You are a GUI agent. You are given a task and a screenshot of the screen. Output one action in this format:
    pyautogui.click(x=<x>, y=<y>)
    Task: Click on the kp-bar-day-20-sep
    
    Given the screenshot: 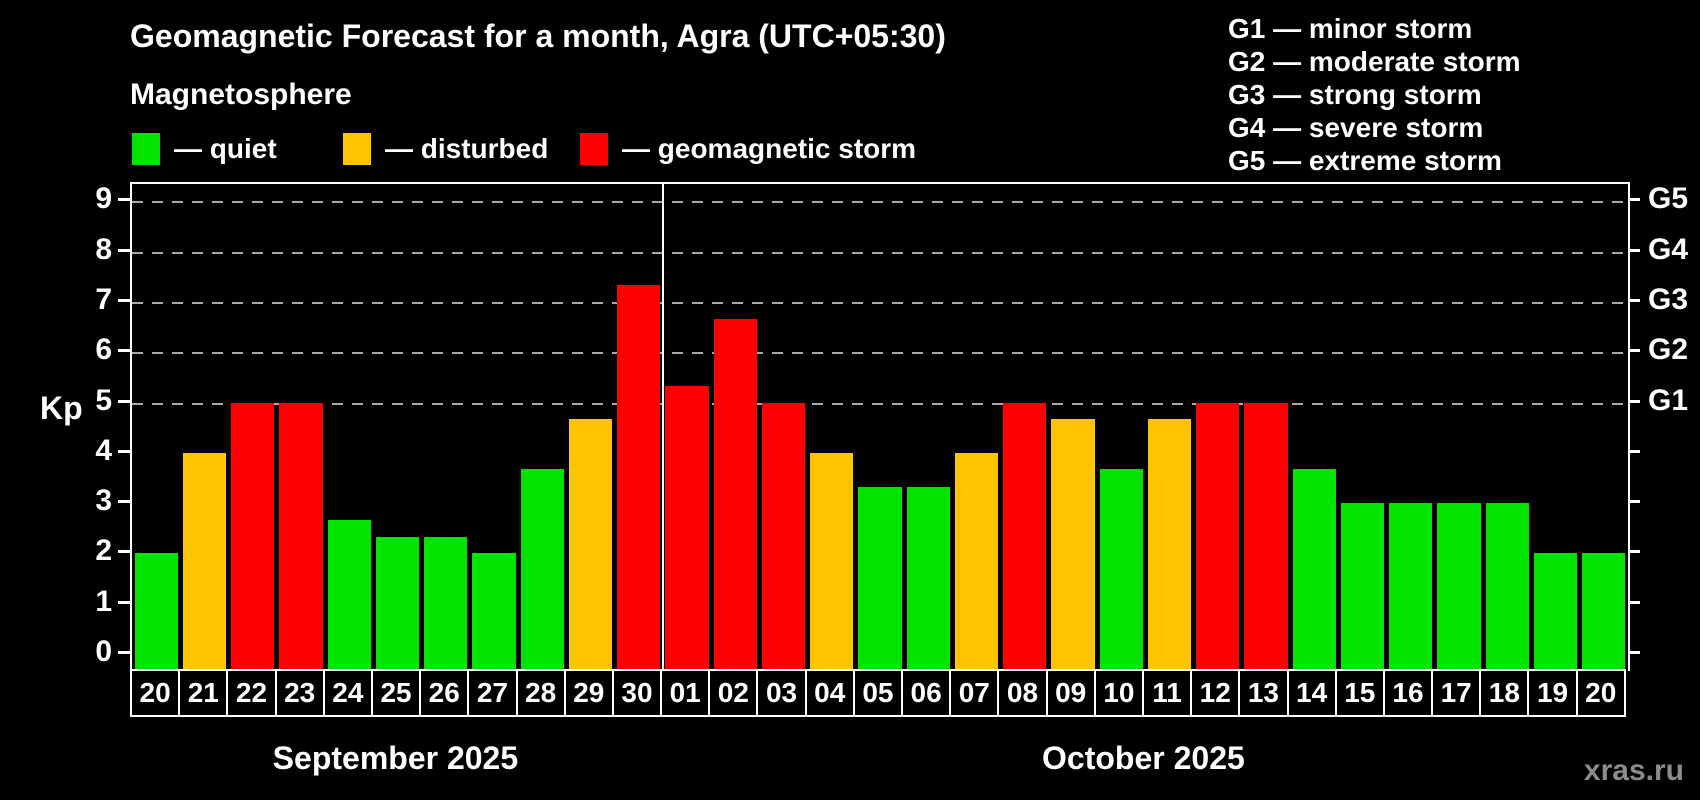 What is the action you would take?
    pyautogui.click(x=156, y=612)
    